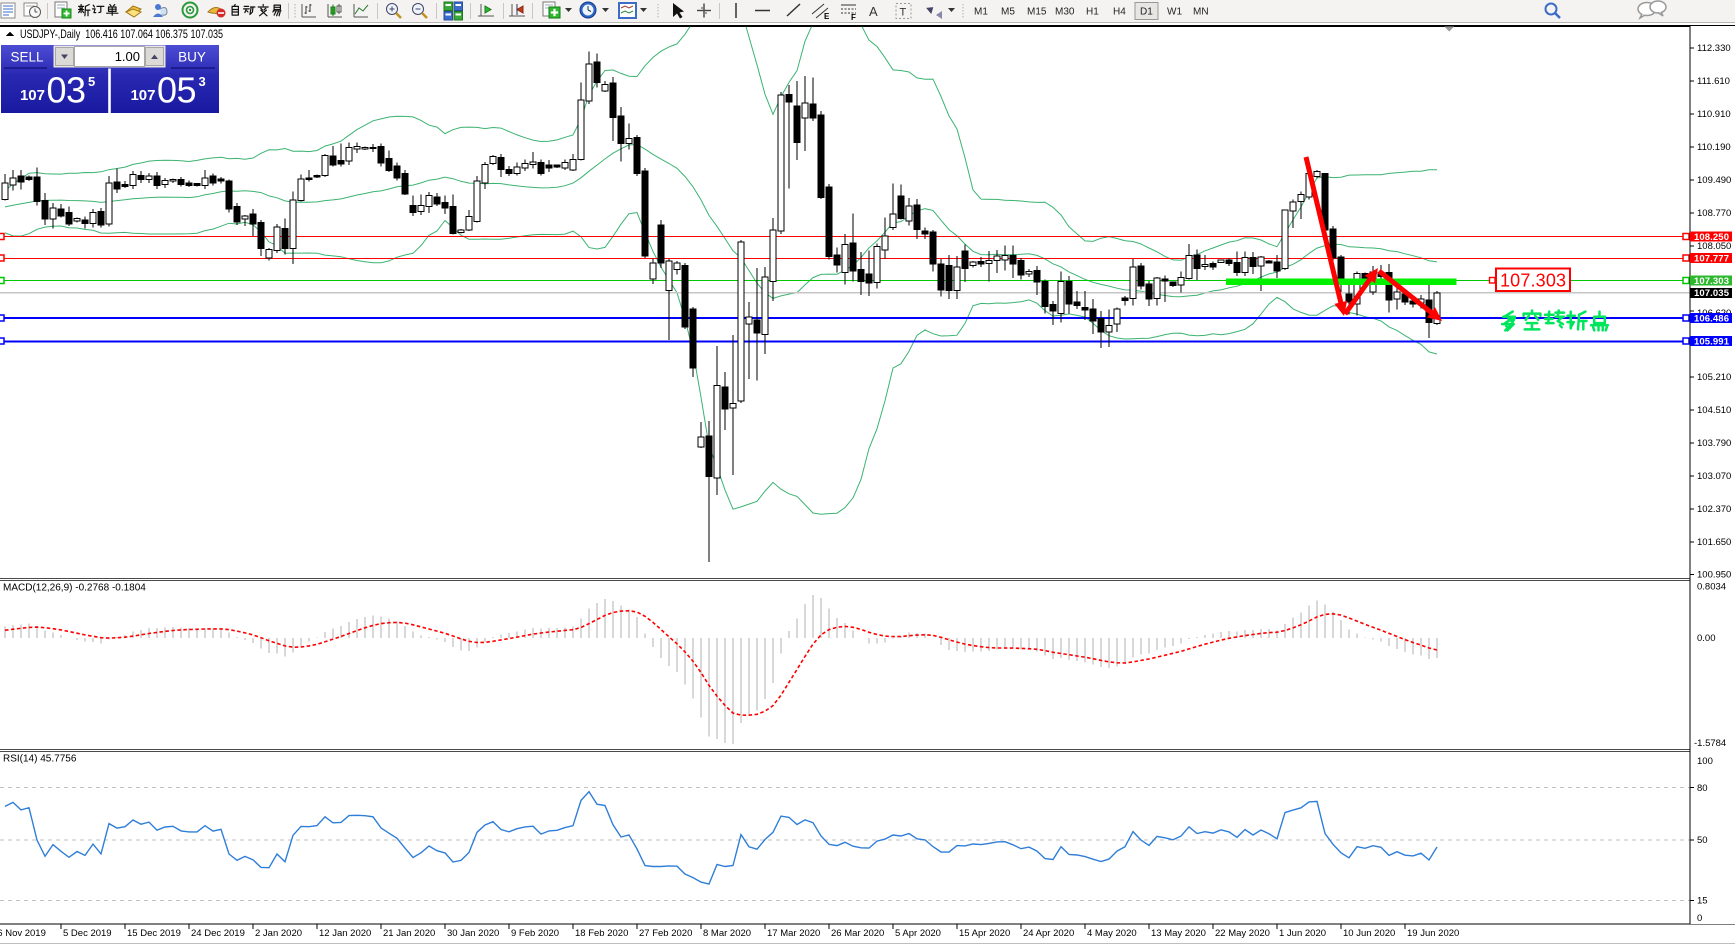  Describe the element at coordinates (1369, 933) in the screenshot. I see `svg-text: 10 Jun 2020` at that location.